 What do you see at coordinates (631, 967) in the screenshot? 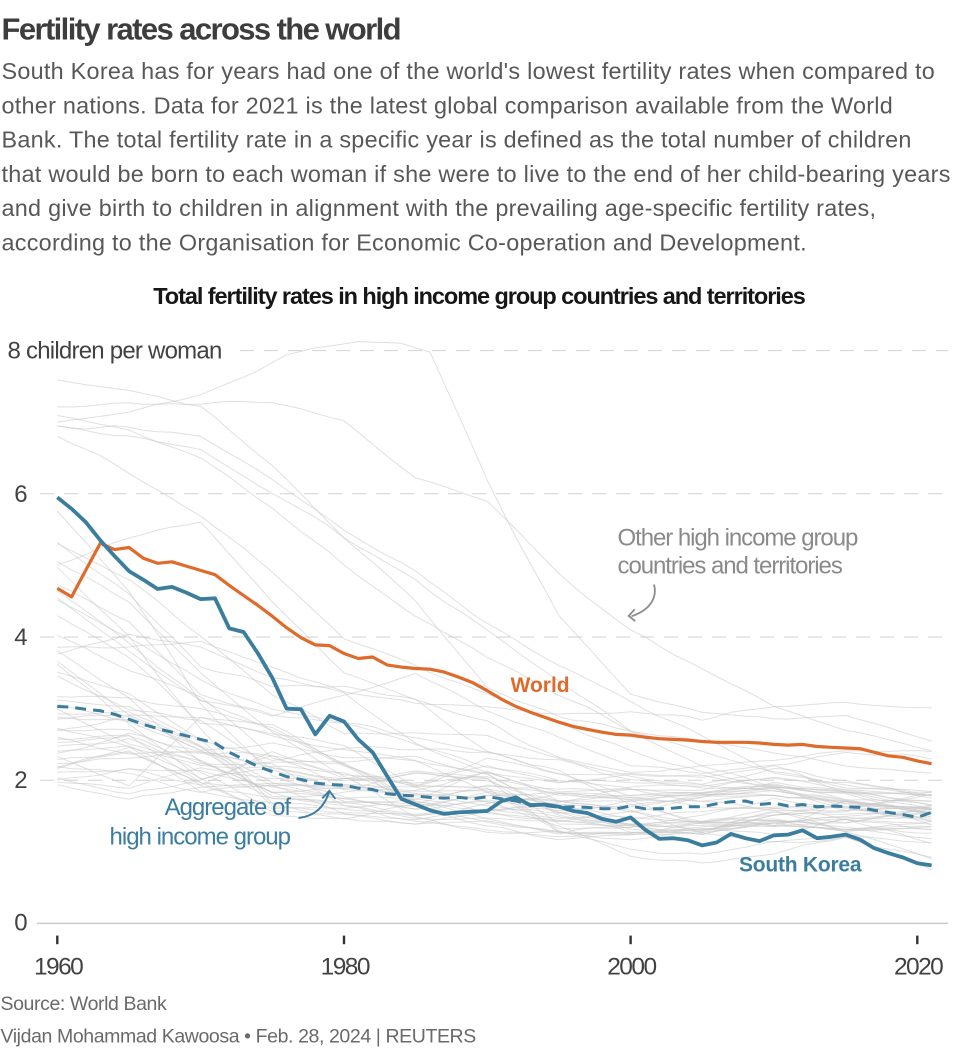
I see `svg-text: 2000` at bounding box center [631, 967].